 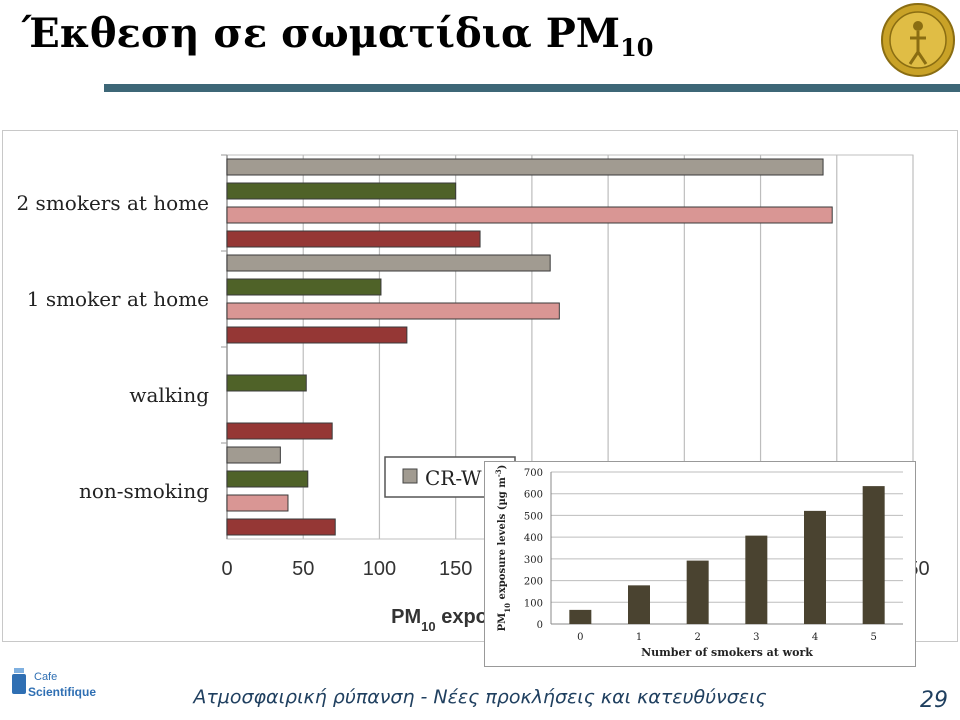 I want to click on university-seal-icon, so click(x=918, y=40).